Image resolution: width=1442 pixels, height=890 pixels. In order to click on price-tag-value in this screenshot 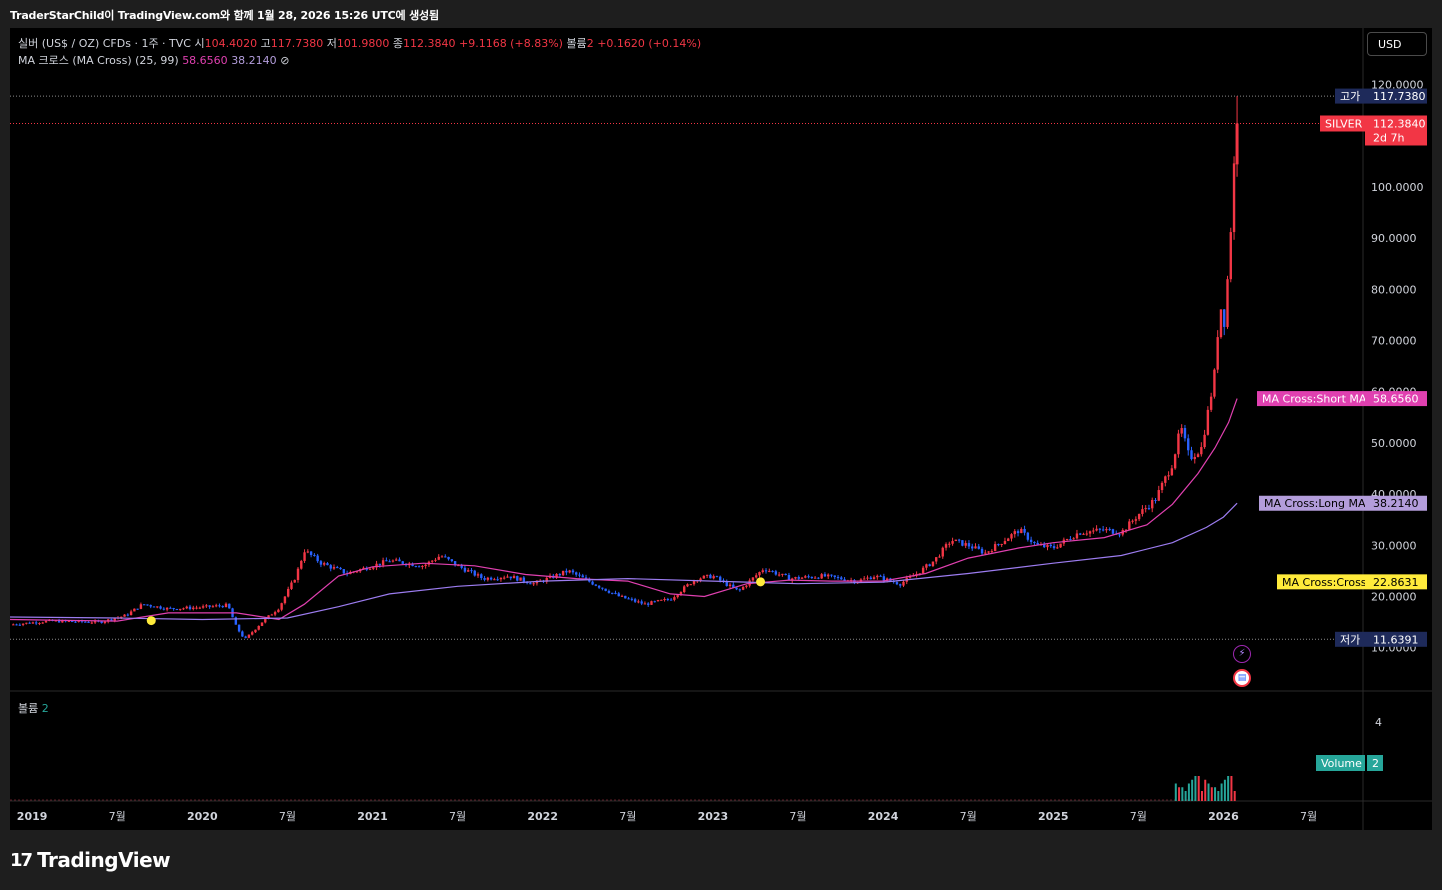, I will do `click(1396, 639)`.